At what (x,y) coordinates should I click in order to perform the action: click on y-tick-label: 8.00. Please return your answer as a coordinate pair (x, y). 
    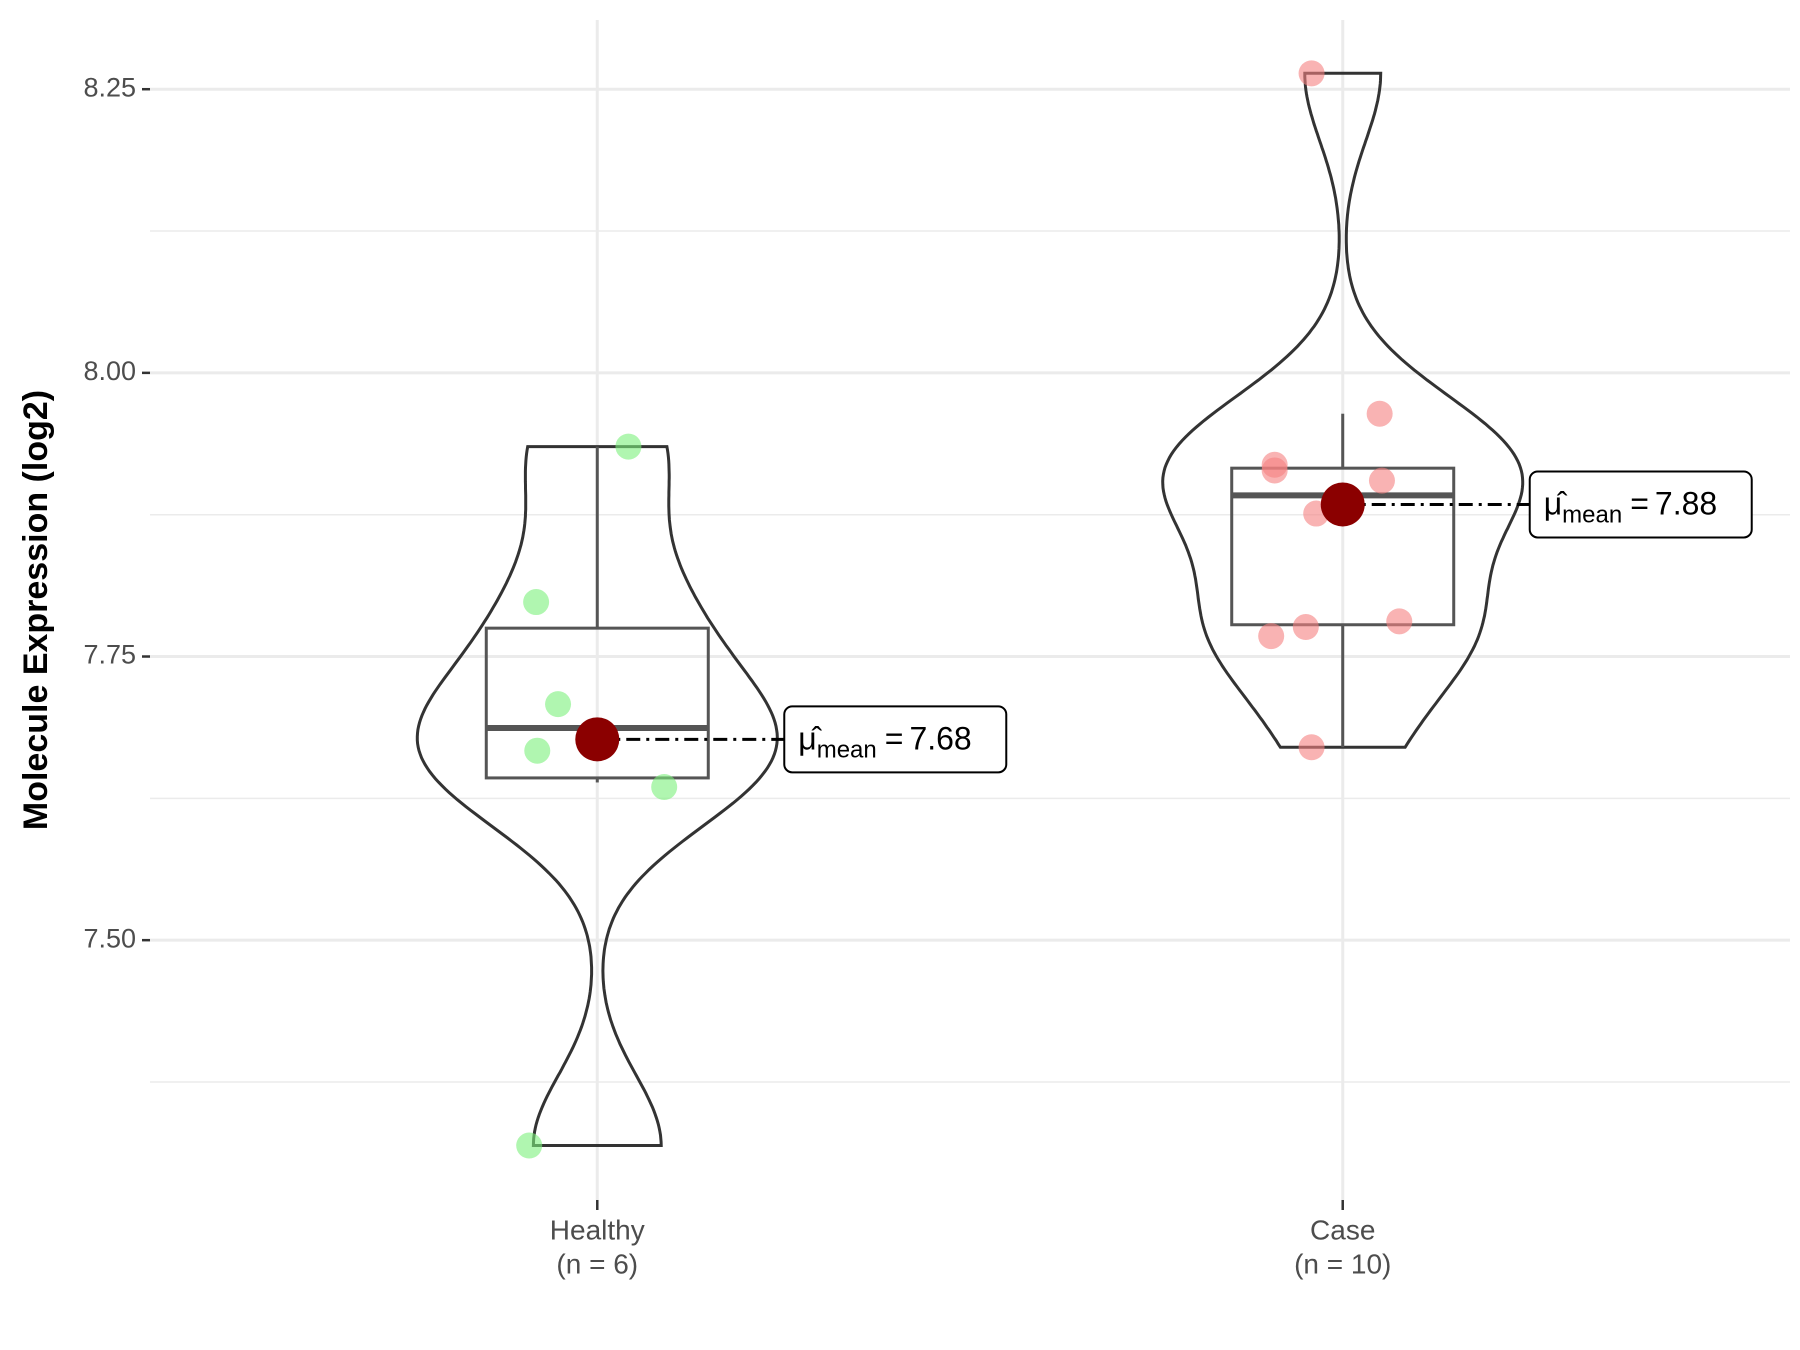
    Looking at the image, I should click on (109, 371).